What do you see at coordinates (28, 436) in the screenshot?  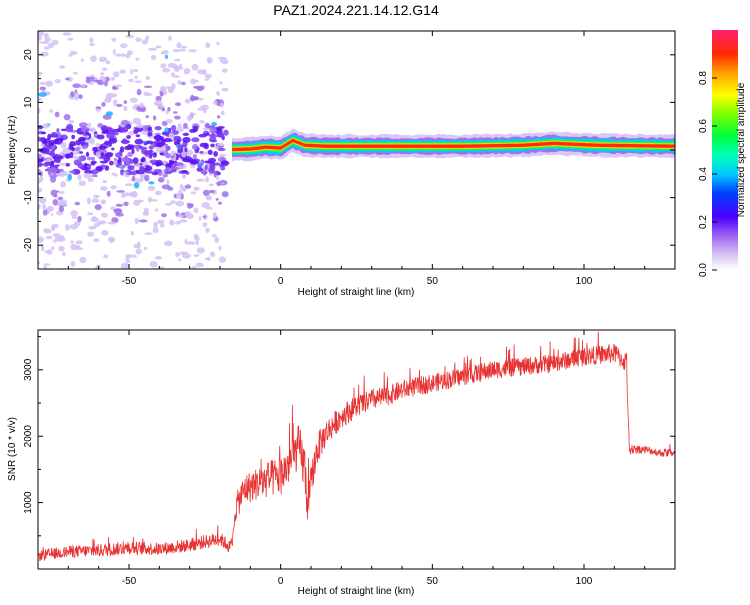 I see `snr-y-tick-label: 2000` at bounding box center [28, 436].